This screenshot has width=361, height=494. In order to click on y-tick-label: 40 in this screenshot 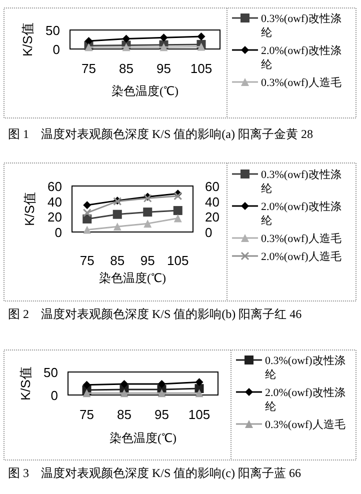, I will do `click(55, 202)`.